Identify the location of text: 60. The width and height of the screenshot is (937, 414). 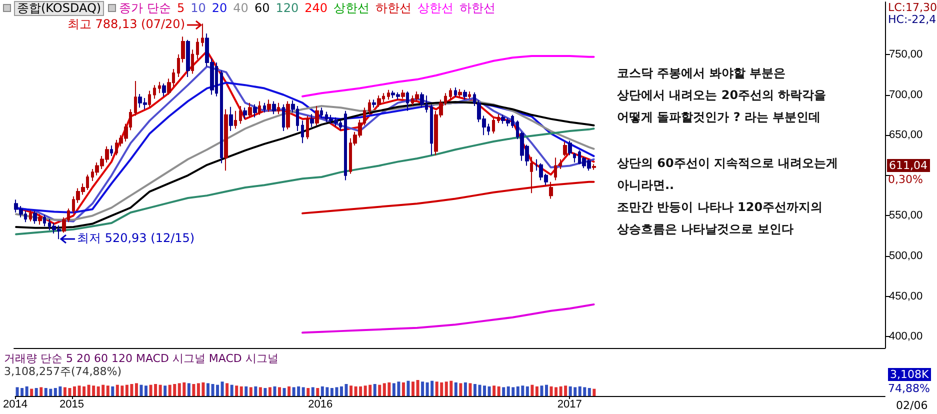
(262, 8).